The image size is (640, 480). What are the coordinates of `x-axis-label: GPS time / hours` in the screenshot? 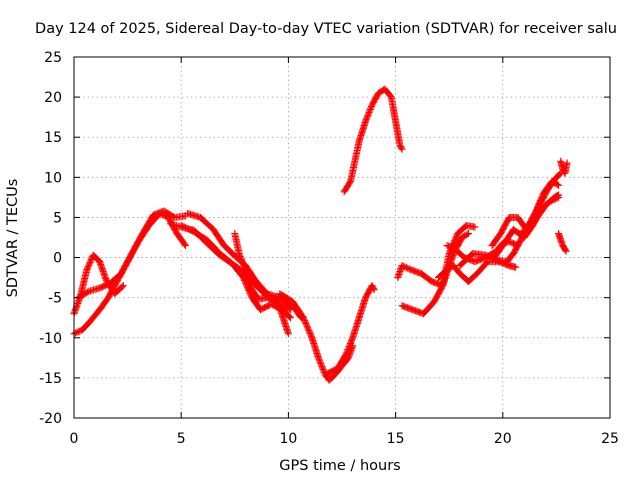 It's located at (339, 466).